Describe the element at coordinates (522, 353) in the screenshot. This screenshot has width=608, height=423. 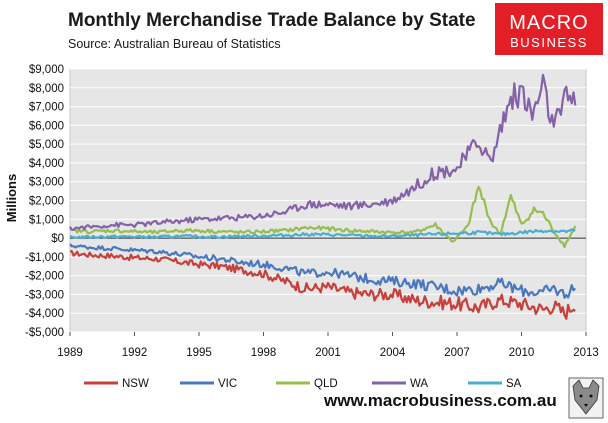
I see `x-tick-label: 2010` at that location.